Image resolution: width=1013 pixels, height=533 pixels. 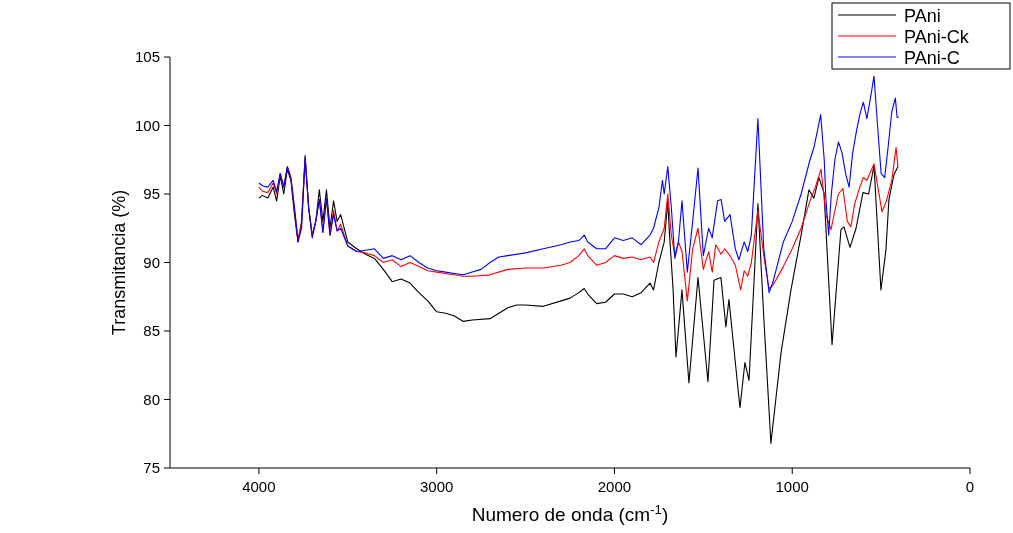 I want to click on y-tick-label: 85, so click(x=151, y=330).